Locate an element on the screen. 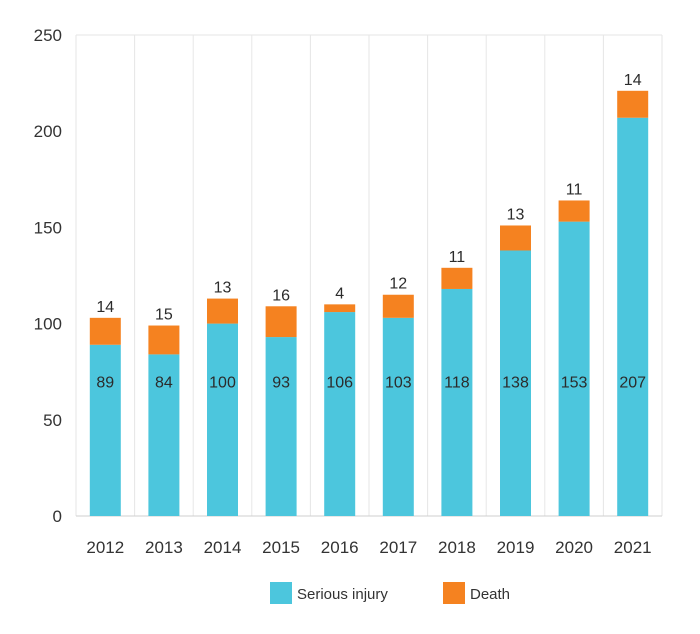 This screenshot has width=700, height=634. data-label-serious-injury: 84 is located at coordinates (164, 382).